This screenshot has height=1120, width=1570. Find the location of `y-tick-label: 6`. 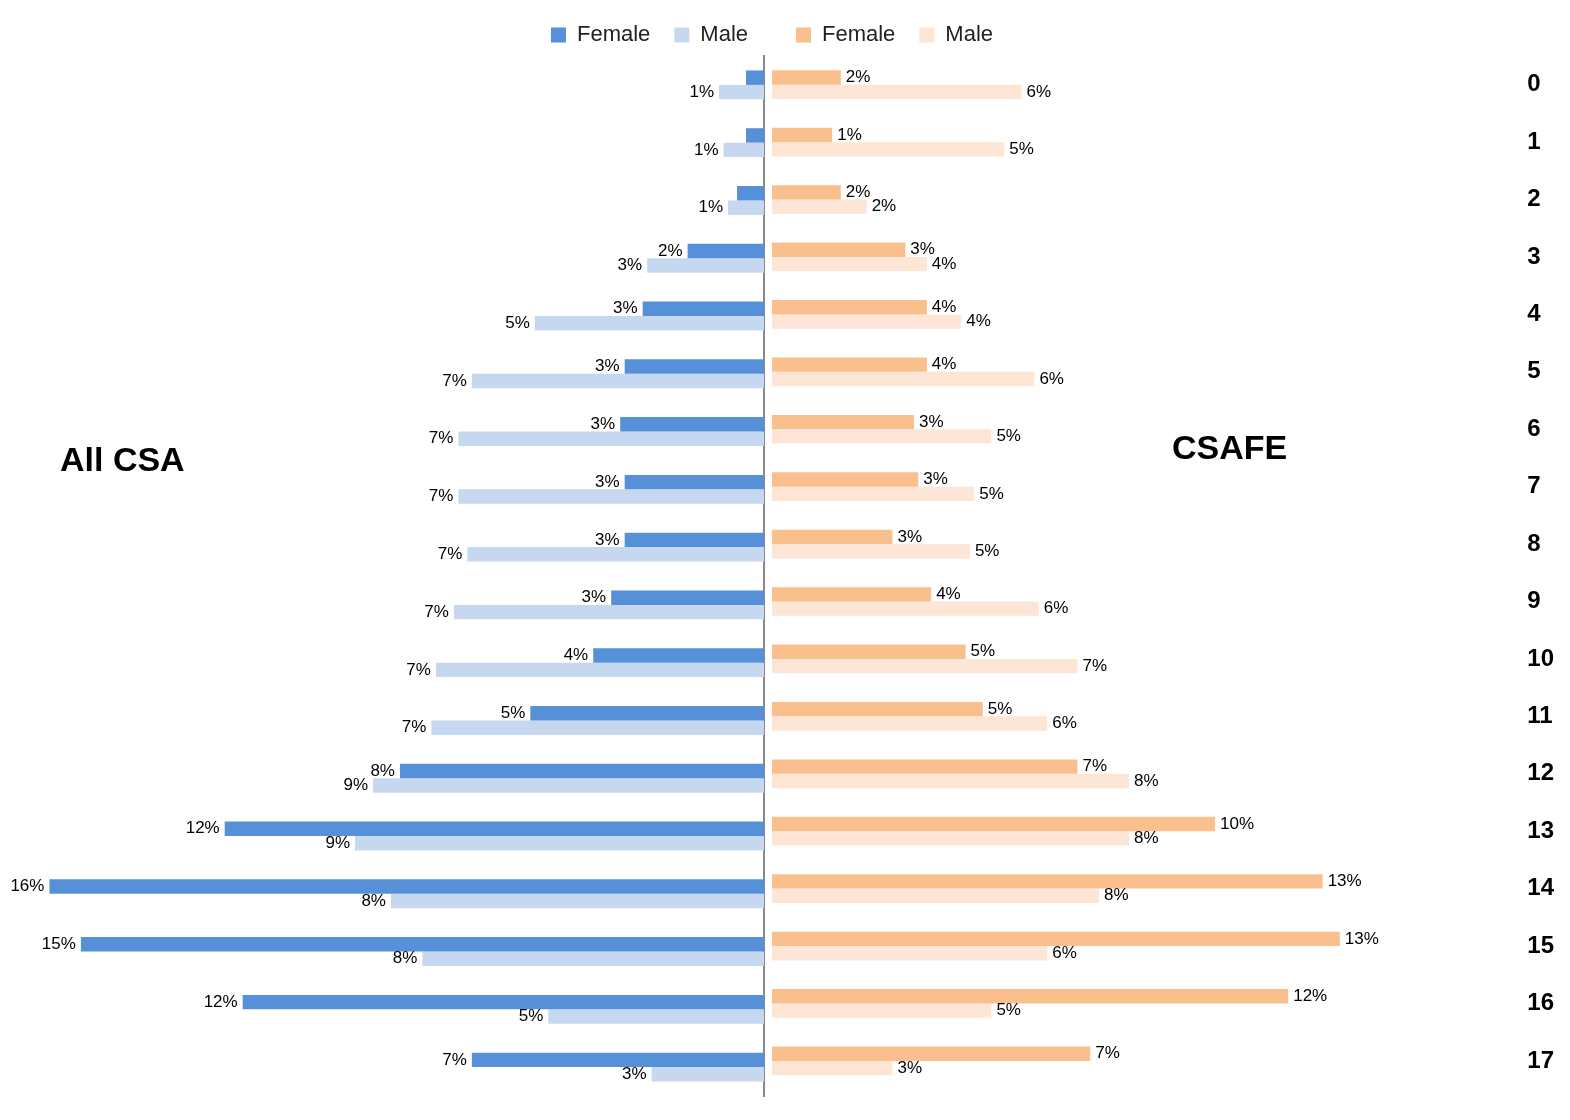

y-tick-label: 6 is located at coordinates (1534, 427).